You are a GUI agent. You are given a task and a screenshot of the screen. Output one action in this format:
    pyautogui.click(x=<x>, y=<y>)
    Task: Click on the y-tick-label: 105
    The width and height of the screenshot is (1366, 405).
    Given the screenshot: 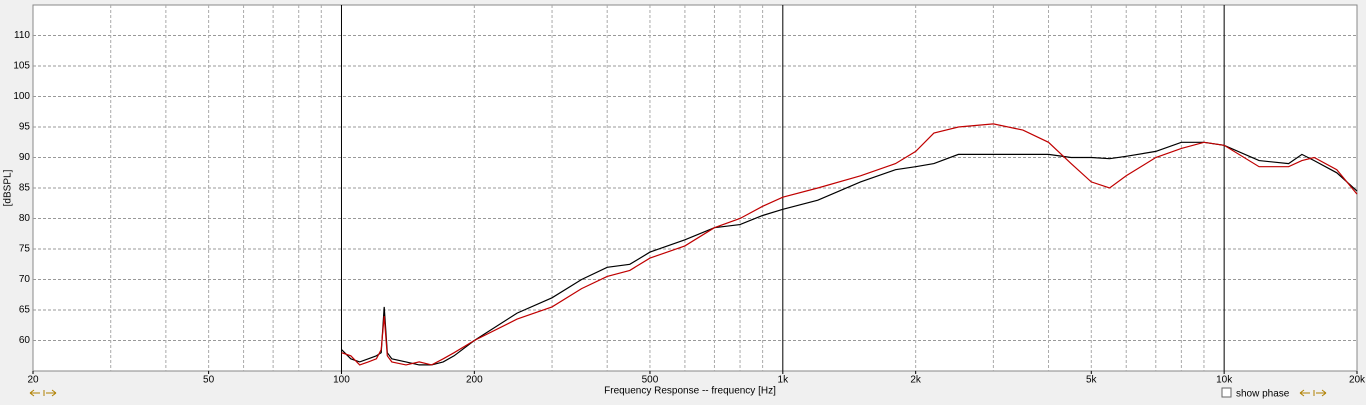 What is the action you would take?
    pyautogui.click(x=21, y=66)
    